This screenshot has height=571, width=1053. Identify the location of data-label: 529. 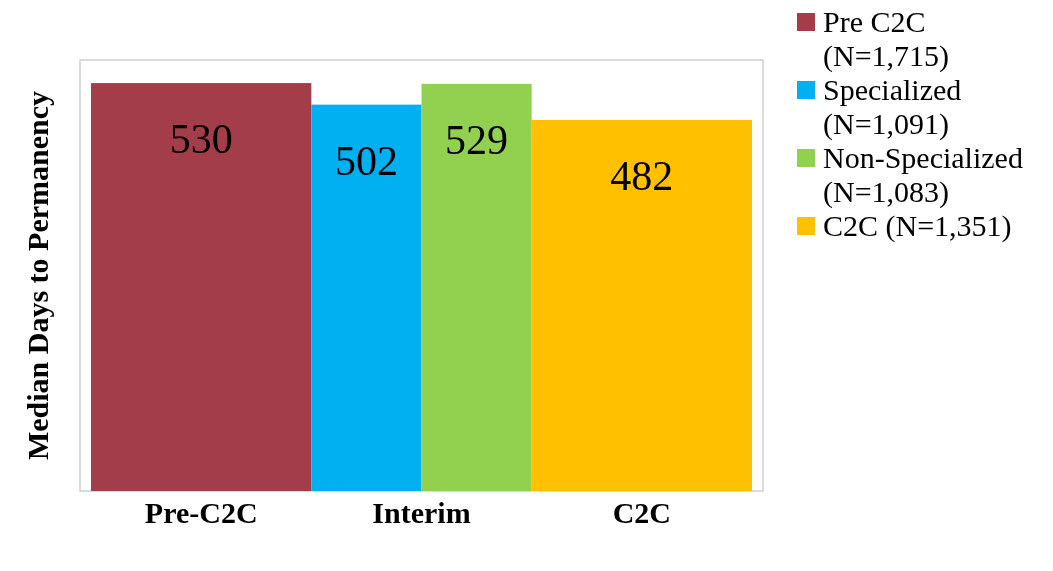
(477, 139).